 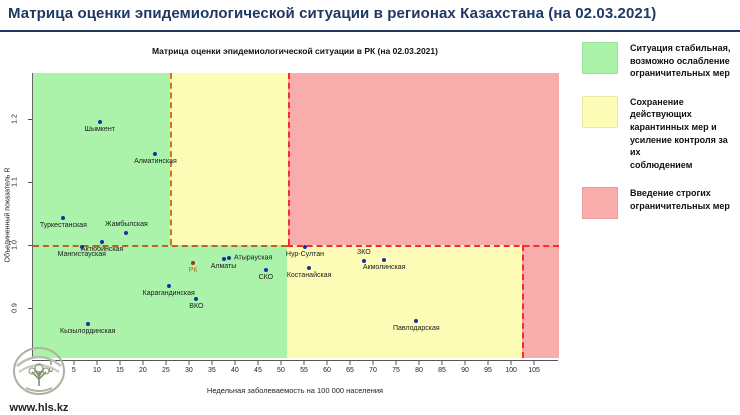 I want to click on point-label: Акмолинская, so click(x=384, y=268).